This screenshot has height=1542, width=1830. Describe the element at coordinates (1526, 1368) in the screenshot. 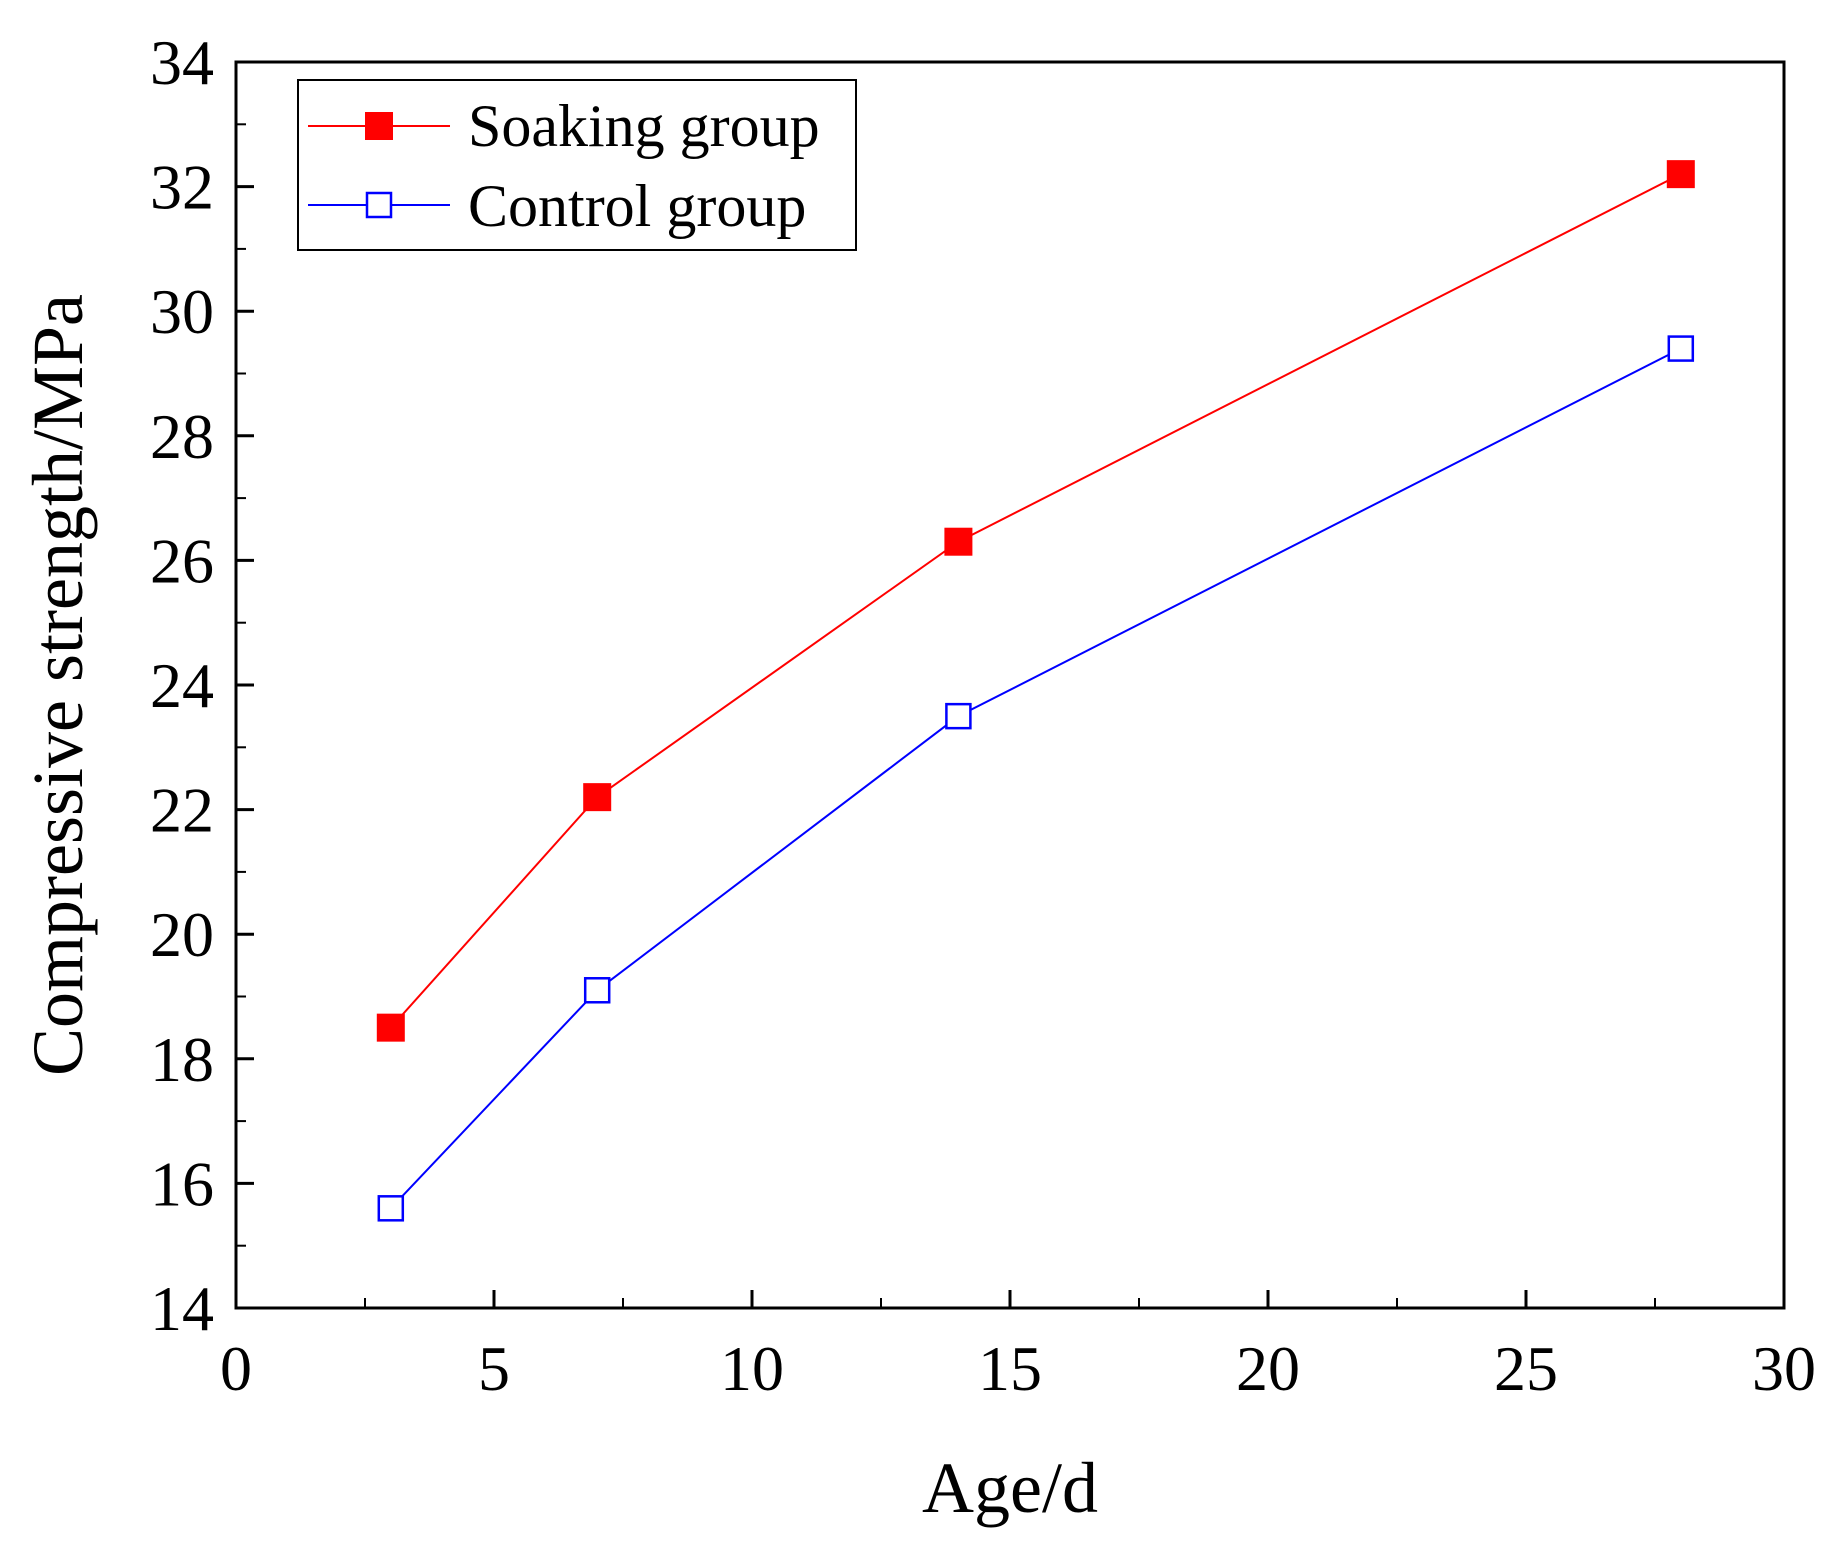

I see `x-tick-label: 25` at that location.